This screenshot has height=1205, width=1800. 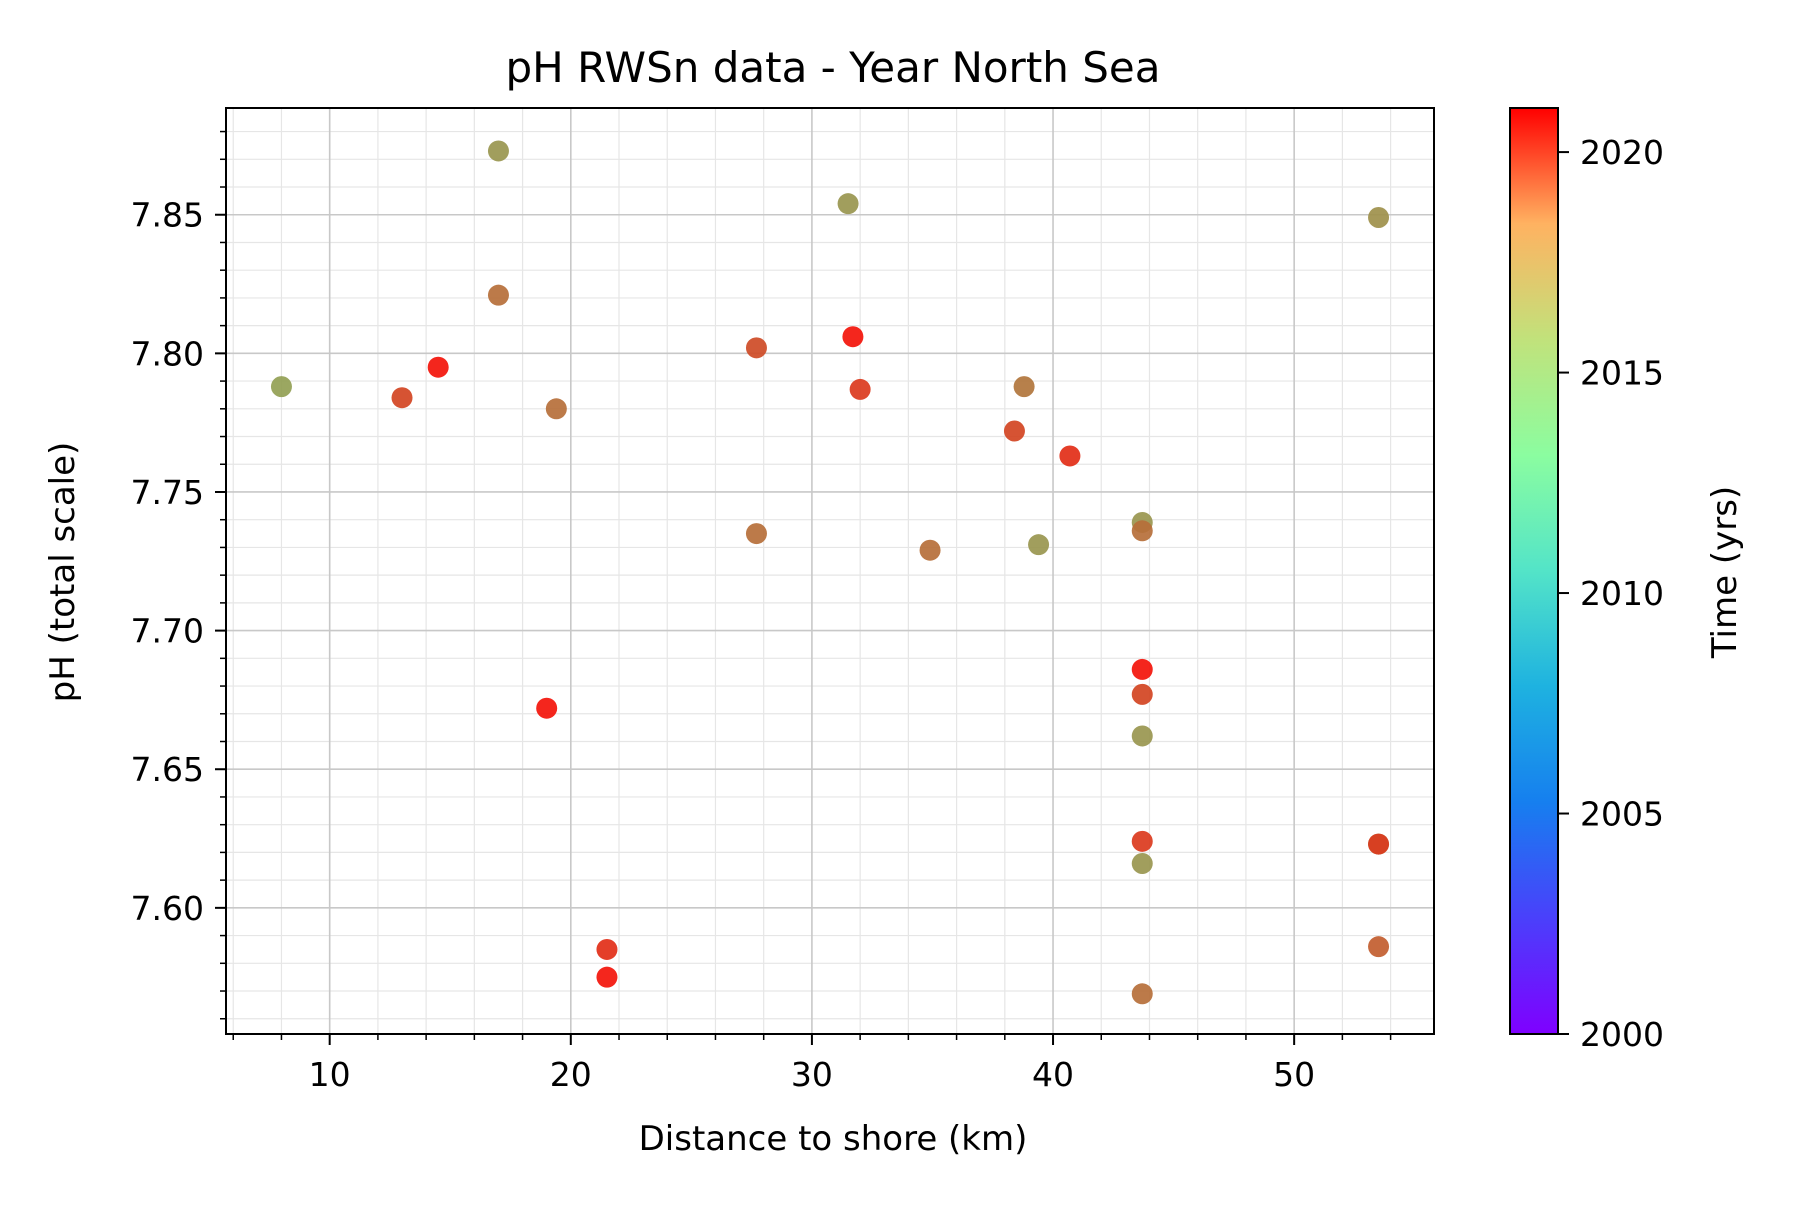 I want to click on y-tick-label: 7.80, so click(x=167, y=353).